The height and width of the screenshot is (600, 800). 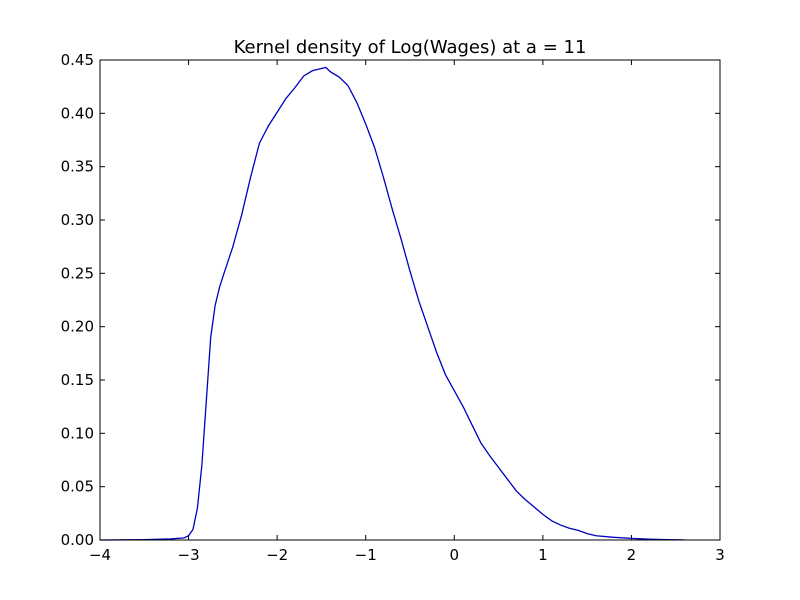 I want to click on y-tick-label: 0.30, so click(x=77, y=220).